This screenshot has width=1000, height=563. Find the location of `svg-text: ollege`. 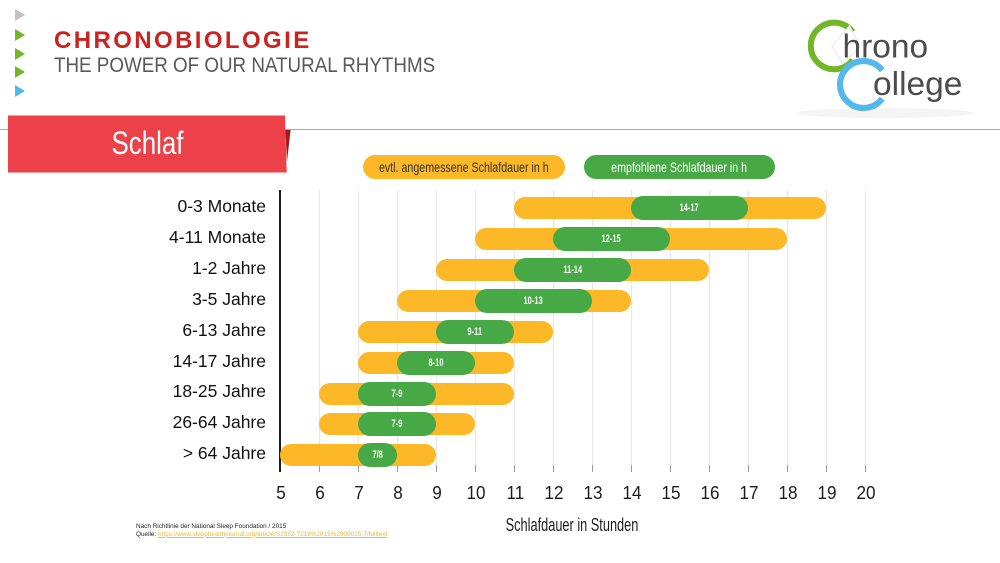

svg-text: ollege is located at coordinates (917, 84).